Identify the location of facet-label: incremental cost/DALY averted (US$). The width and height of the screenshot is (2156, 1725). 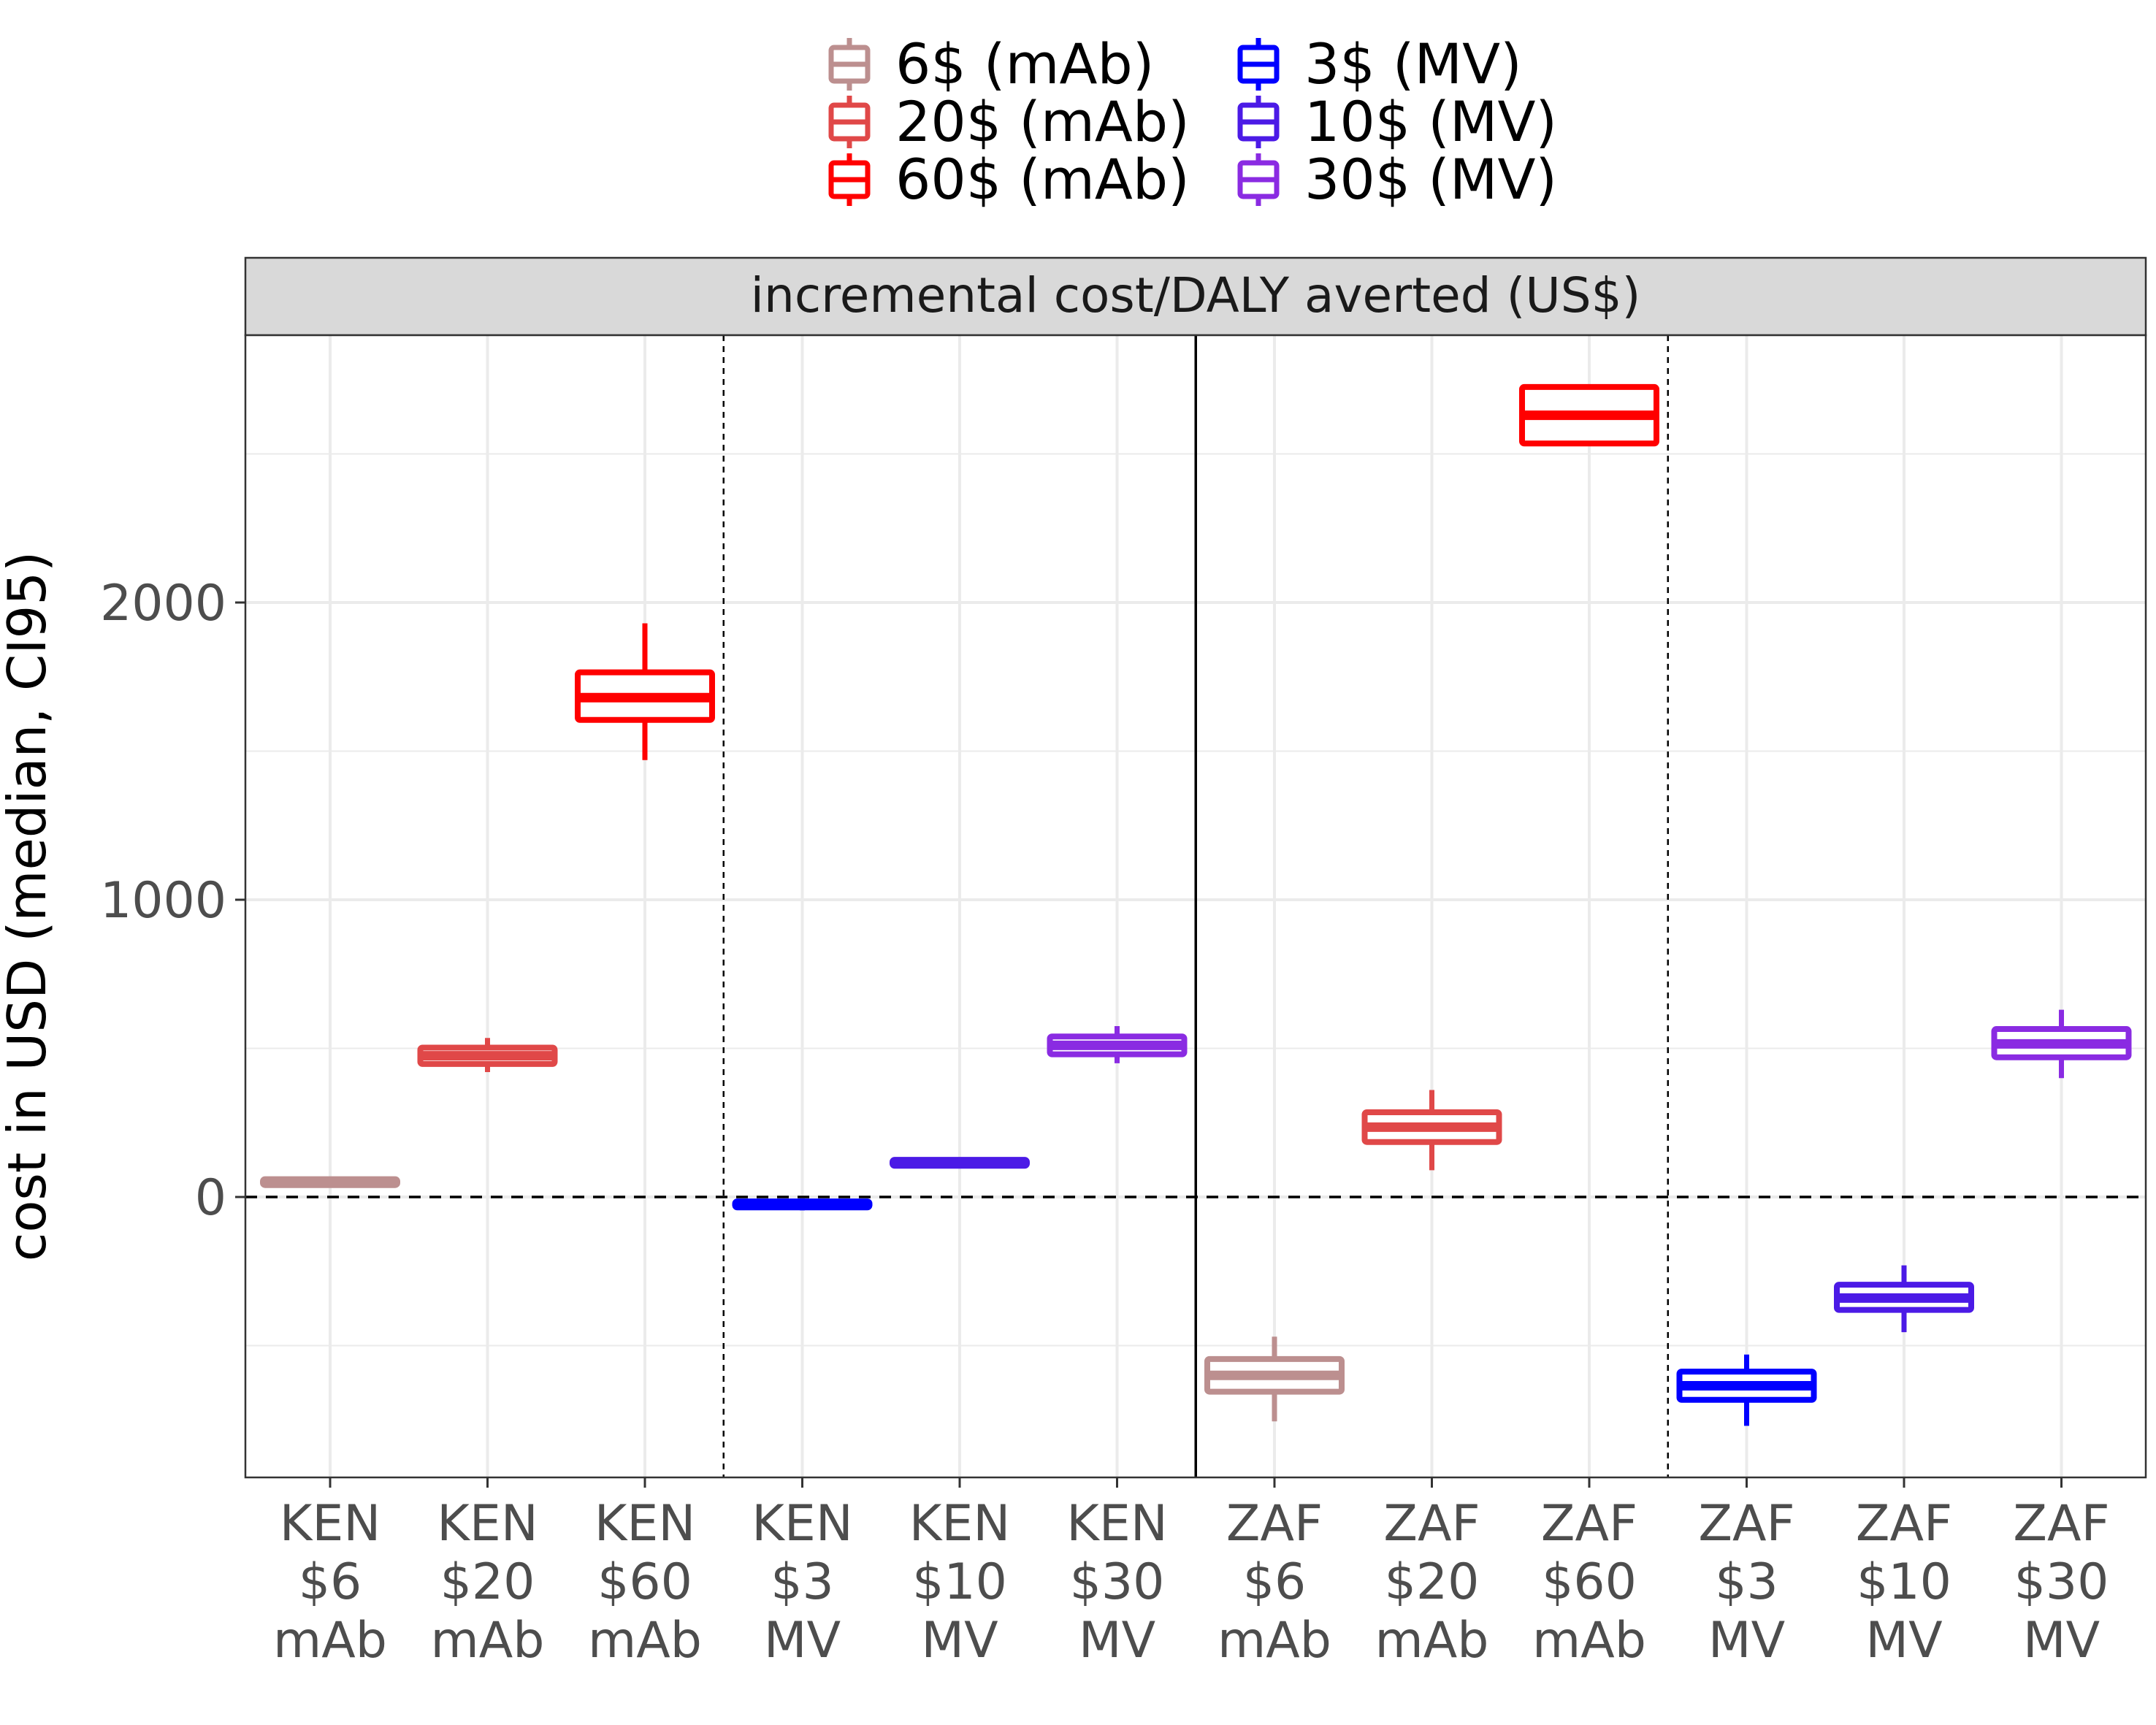
(1196, 295).